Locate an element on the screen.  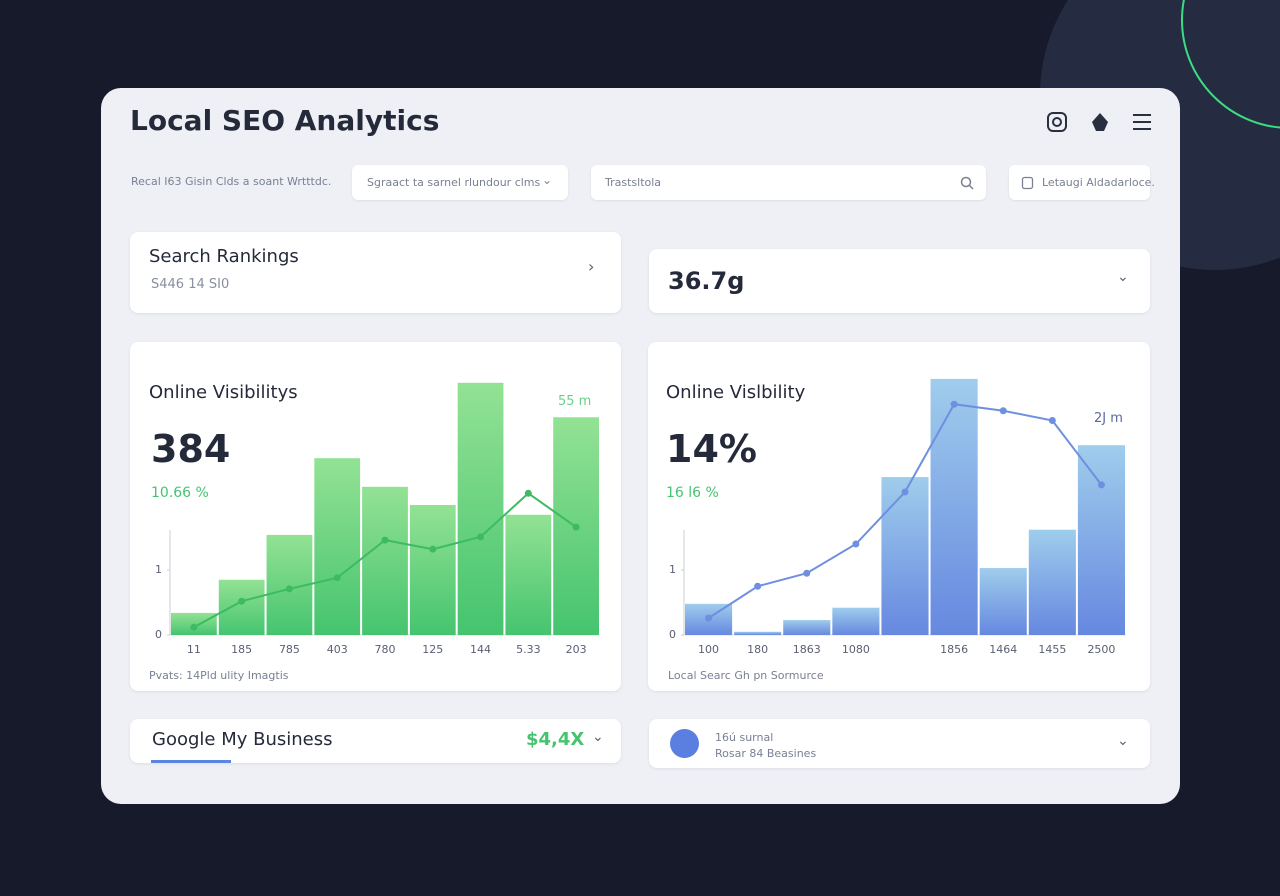
toolbar-label: Recal I63 Gisin Clds a soant Wrtttdc. is located at coordinates (231, 181).